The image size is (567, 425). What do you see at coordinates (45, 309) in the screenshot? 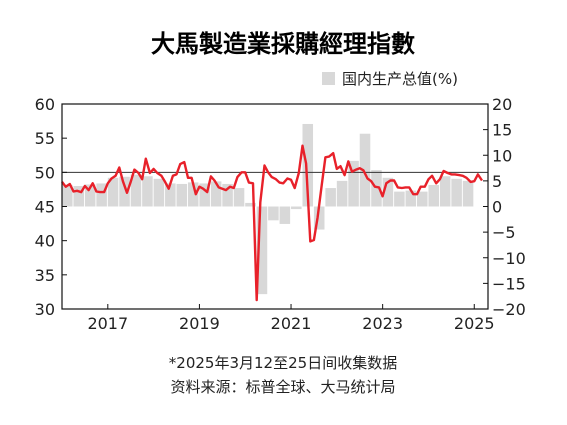
I see `left-tick-label: 30` at bounding box center [45, 309].